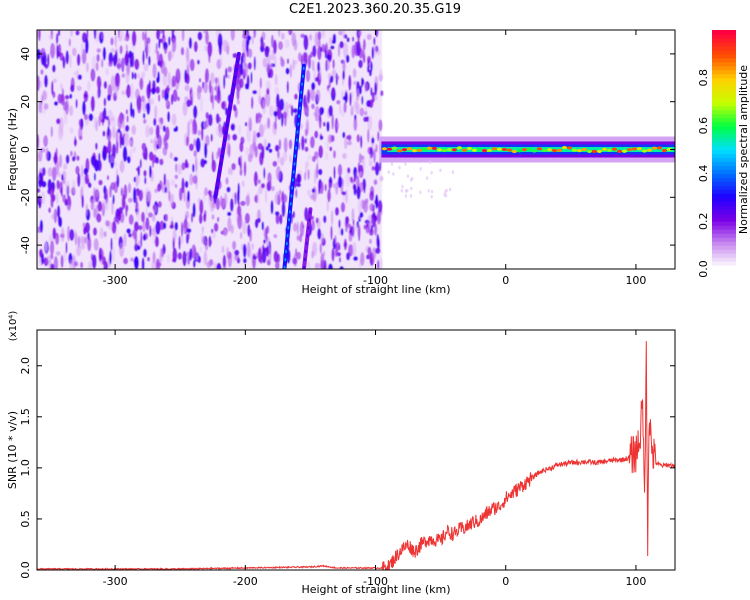  What do you see at coordinates (12, 450) in the screenshot?
I see `y-axis-label: SNR (10 * v/v)` at bounding box center [12, 450].